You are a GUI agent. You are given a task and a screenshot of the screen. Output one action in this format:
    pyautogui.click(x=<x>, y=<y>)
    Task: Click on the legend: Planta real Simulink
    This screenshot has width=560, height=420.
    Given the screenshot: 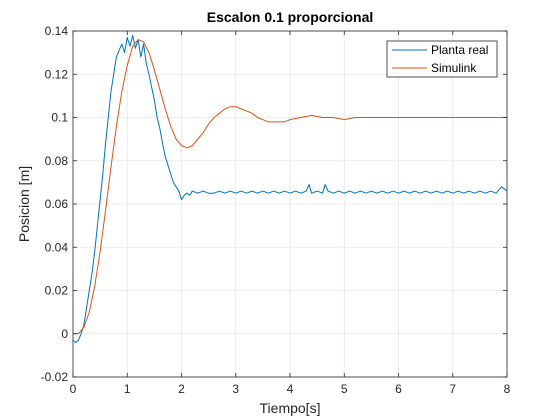 What is the action you would take?
    pyautogui.click(x=442, y=59)
    